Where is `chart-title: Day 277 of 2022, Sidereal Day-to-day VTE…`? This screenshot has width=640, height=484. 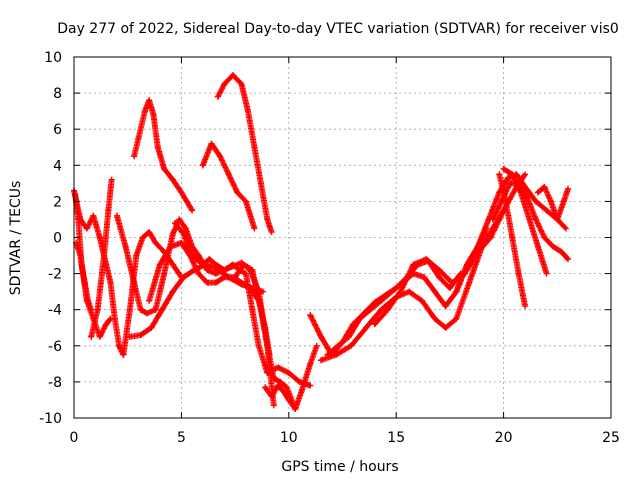 chart-title: Day 277 of 2022, Sidereal Day-to-day VTE… is located at coordinates (338, 29).